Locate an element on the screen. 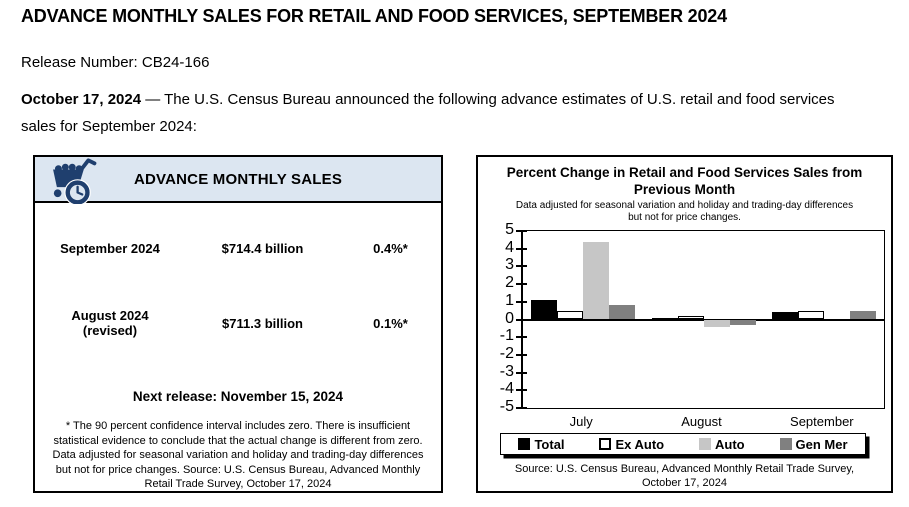 This screenshot has width=909, height=507. x-label-august: August is located at coordinates (701, 421).